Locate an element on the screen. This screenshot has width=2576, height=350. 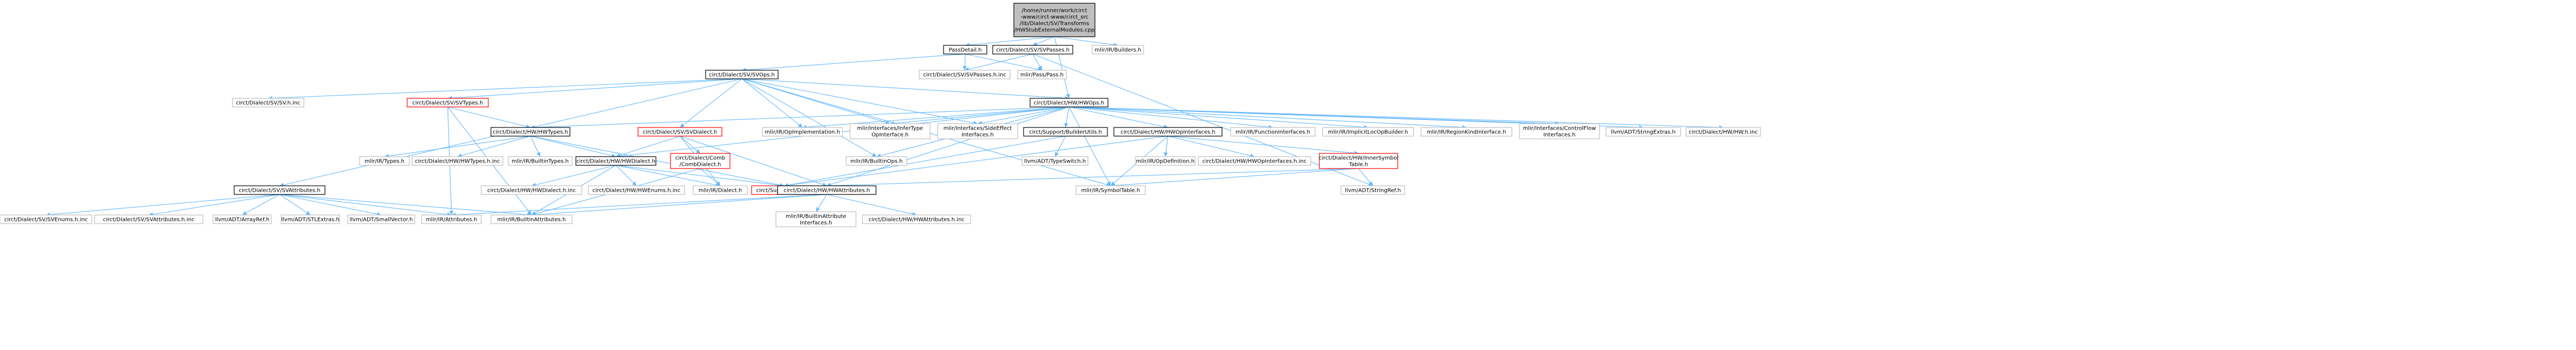
node-box-sideeffect is located at coordinates (977, 131).